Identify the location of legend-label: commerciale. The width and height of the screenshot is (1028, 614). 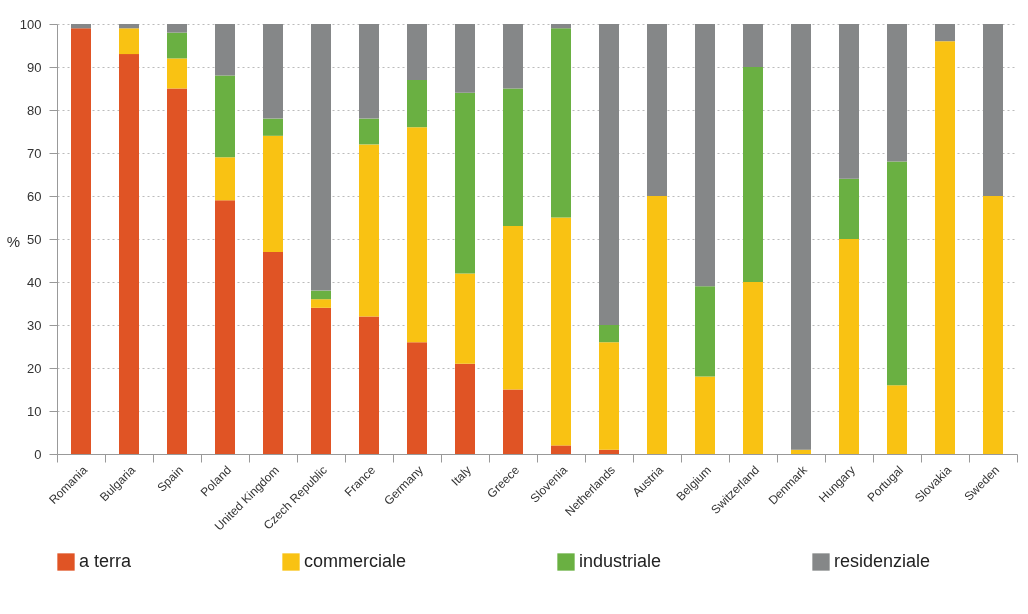
(355, 561).